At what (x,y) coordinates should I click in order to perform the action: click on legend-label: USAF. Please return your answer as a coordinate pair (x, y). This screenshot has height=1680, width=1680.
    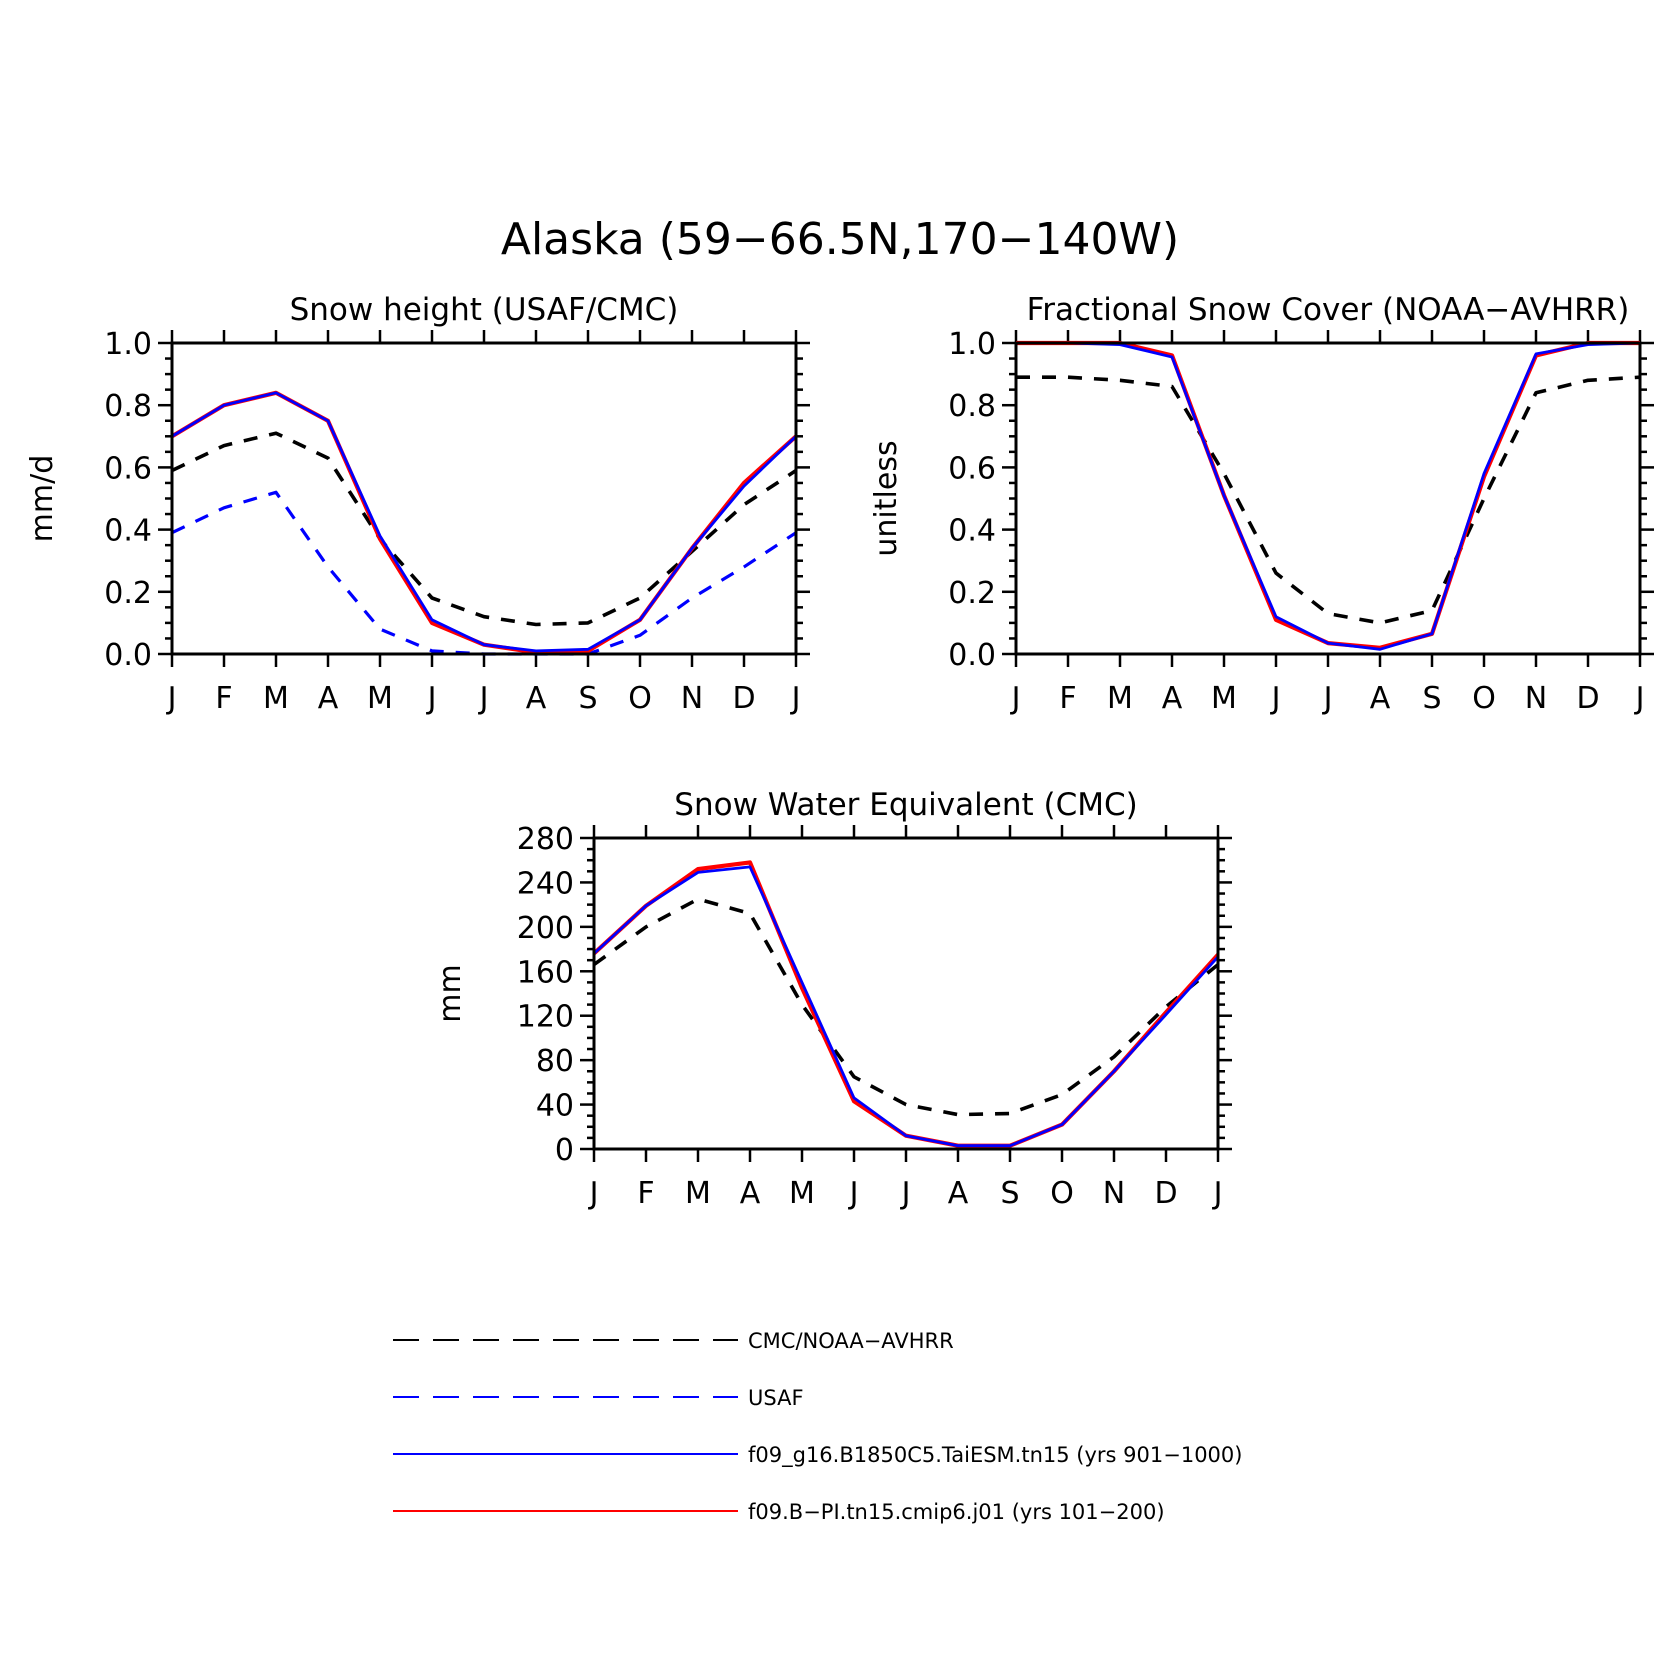
    Looking at the image, I should click on (776, 1398).